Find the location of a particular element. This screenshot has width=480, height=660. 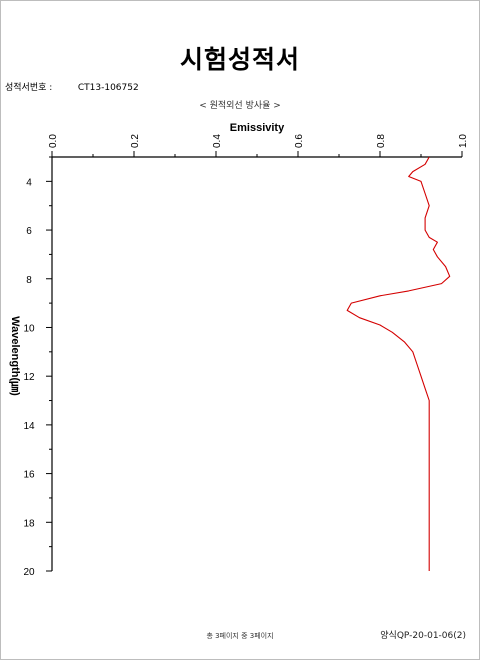

y-tick-label: 20 is located at coordinates (29, 572).